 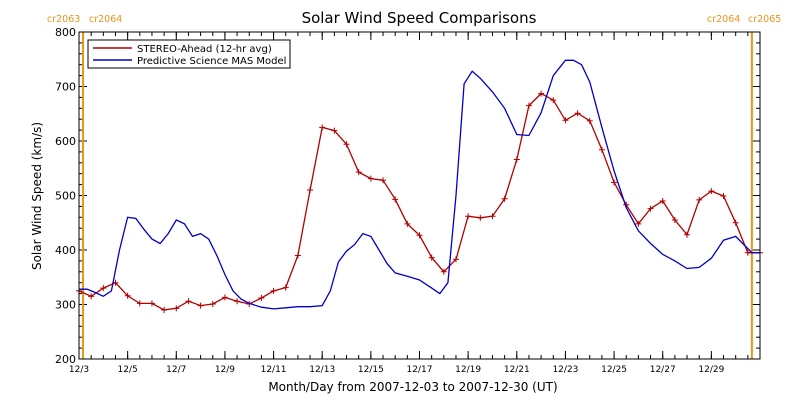 What do you see at coordinates (128, 370) in the screenshot?
I see `x-tick-label: 12/5` at bounding box center [128, 370].